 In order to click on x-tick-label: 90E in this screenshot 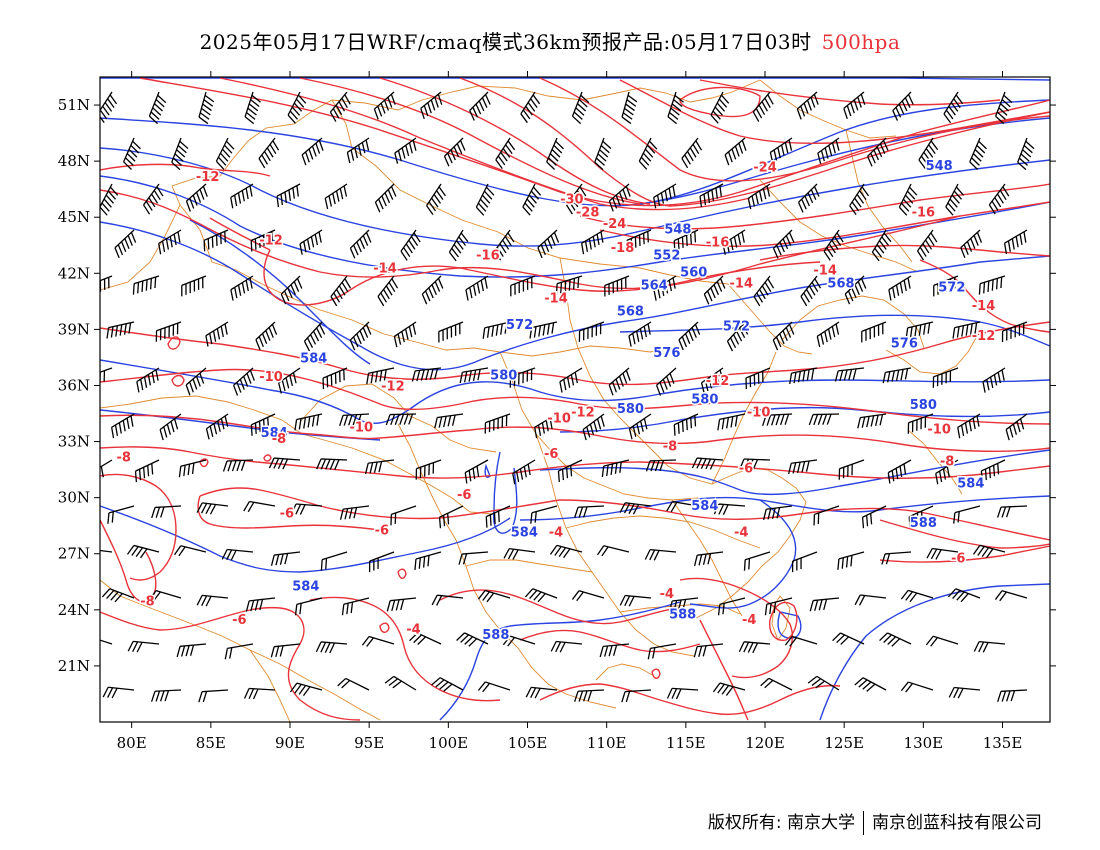, I will do `click(290, 743)`.